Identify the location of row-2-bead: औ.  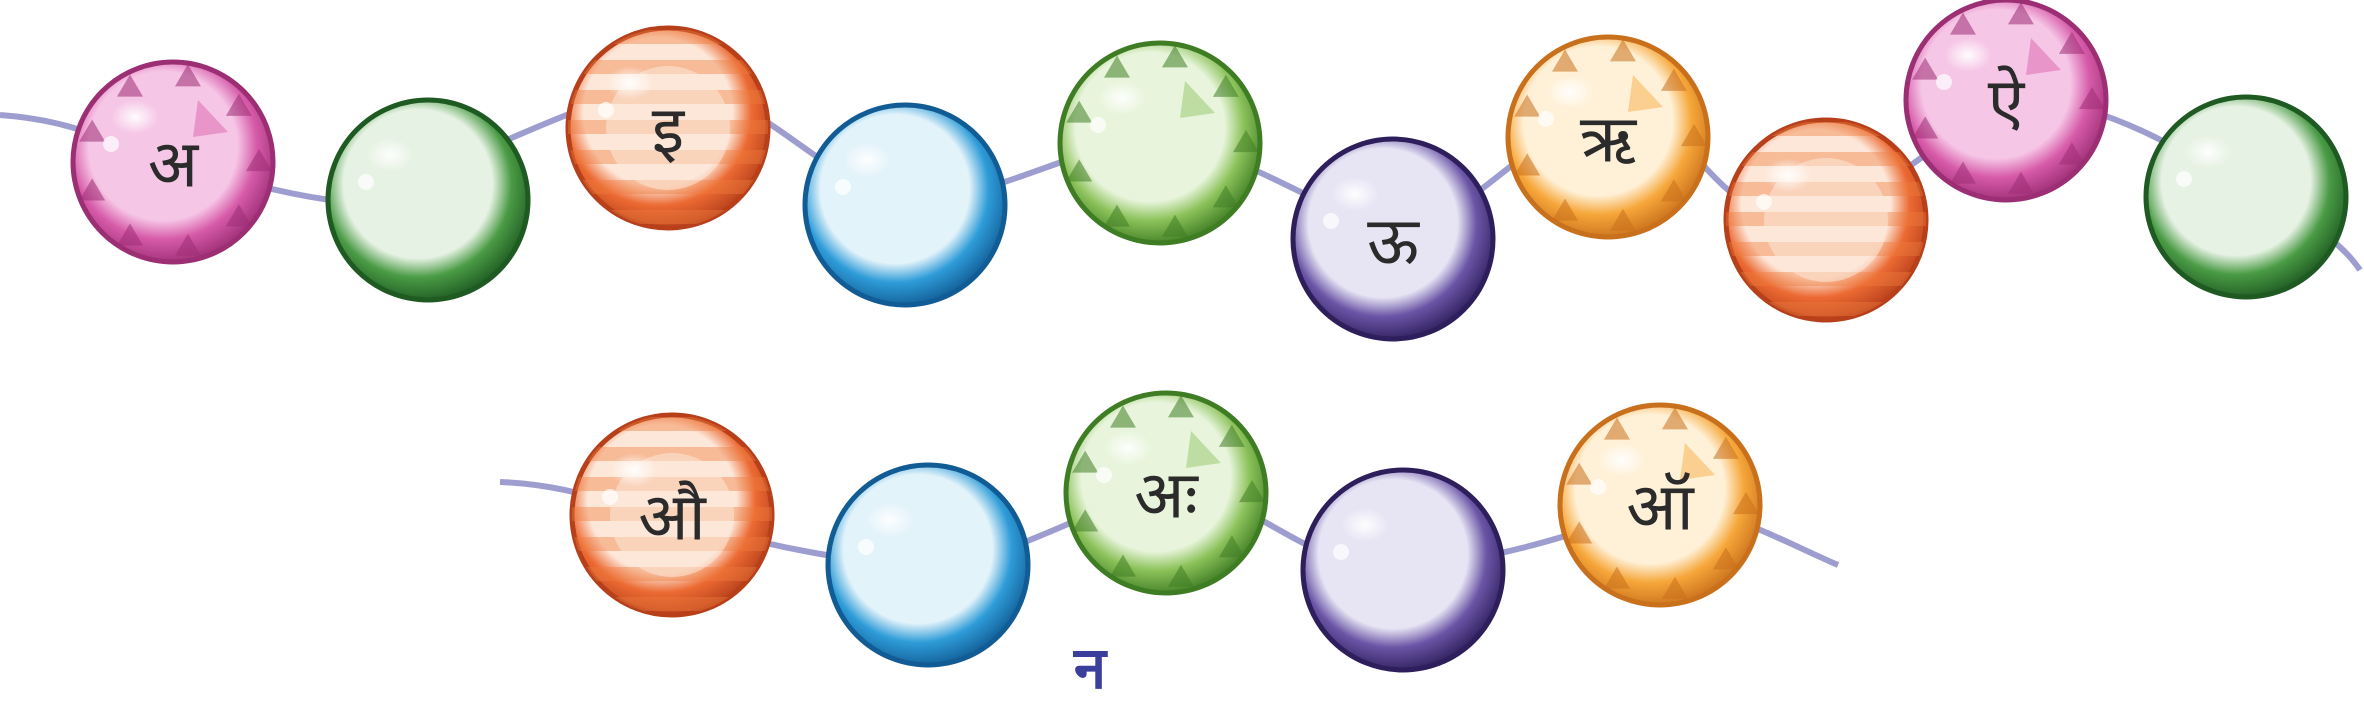
(672, 515).